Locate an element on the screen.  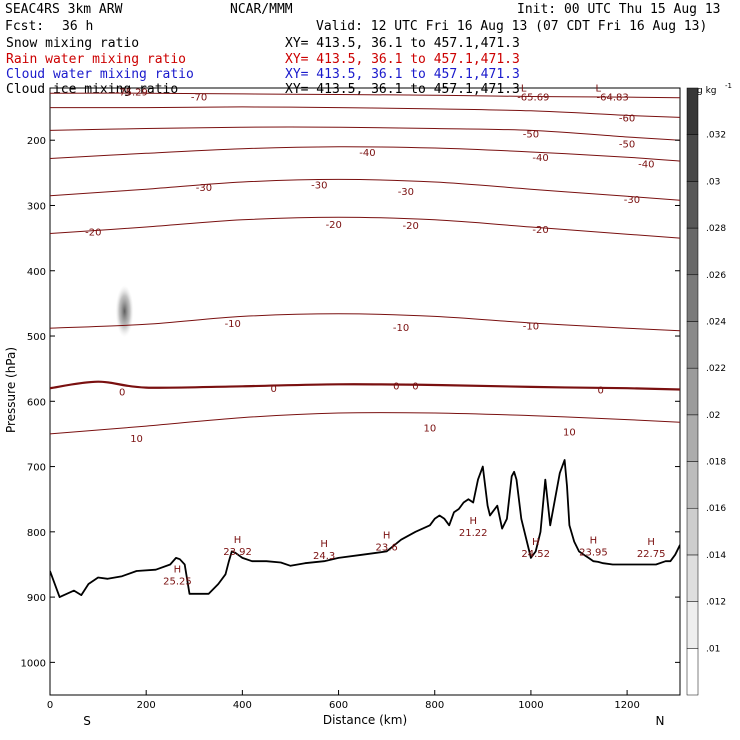
x-axis-title: Distance (km) is located at coordinates (365, 720).